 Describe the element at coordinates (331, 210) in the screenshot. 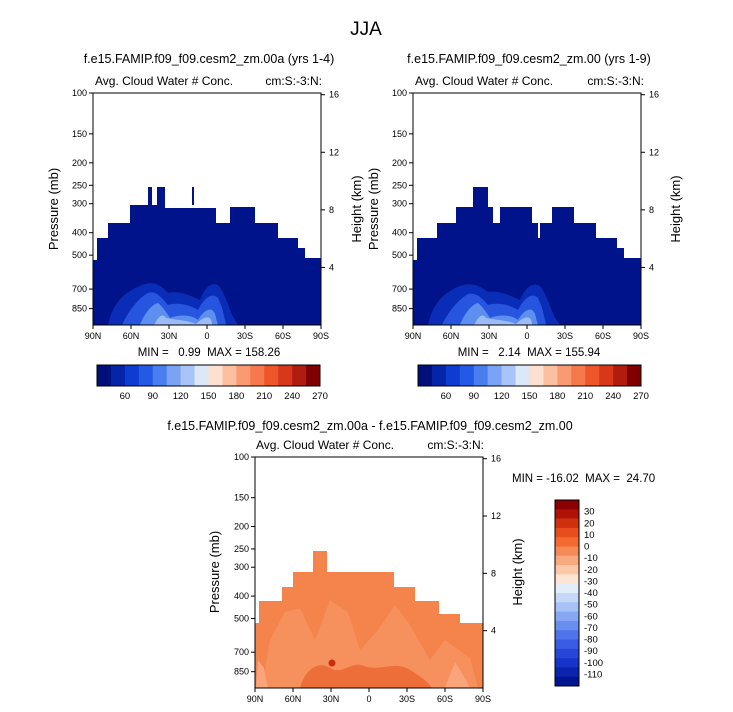

I see `height-tick-label: 8` at that location.